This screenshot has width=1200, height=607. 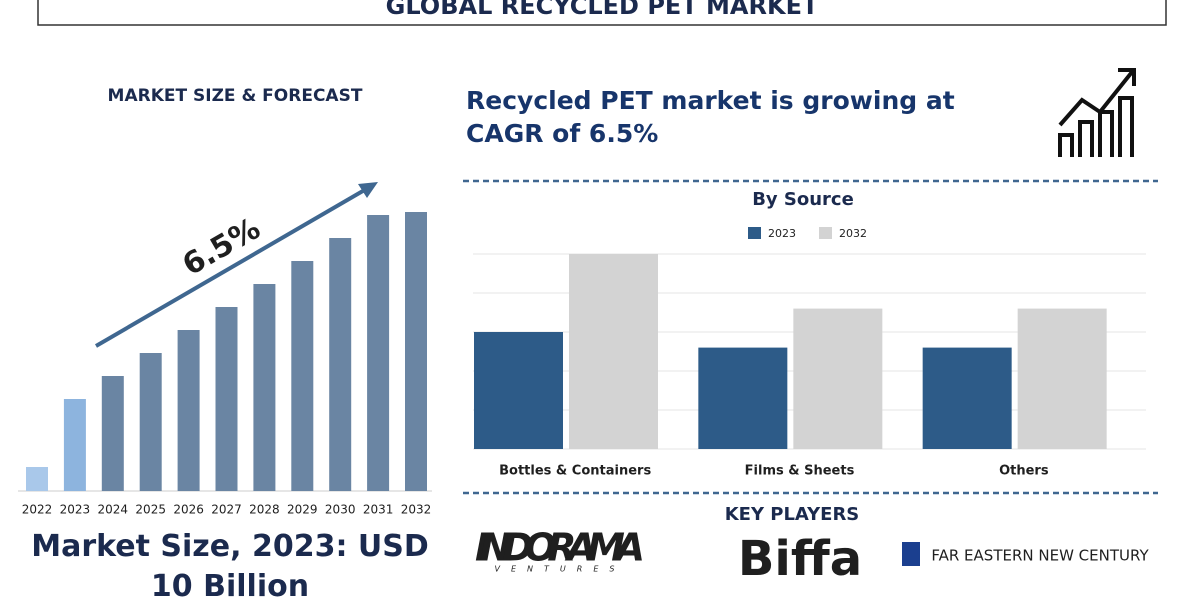 I want to click on company-logo: Biffa, so click(x=800, y=559).